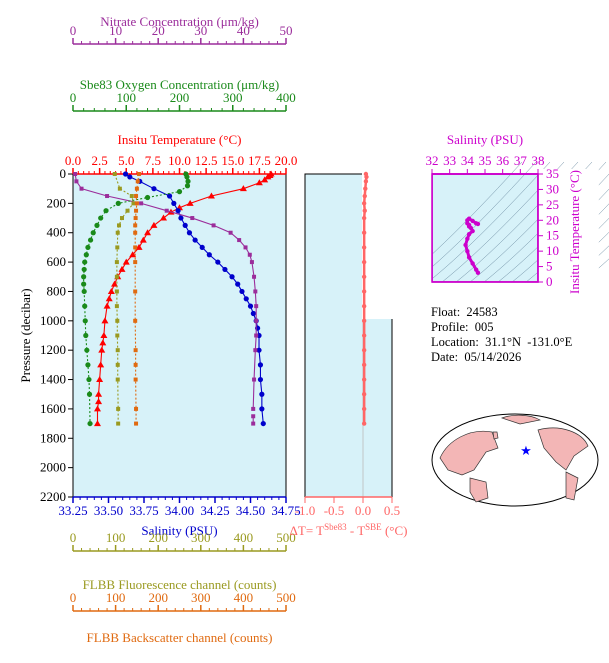  I want to click on map-land-japan, so click(495, 435).